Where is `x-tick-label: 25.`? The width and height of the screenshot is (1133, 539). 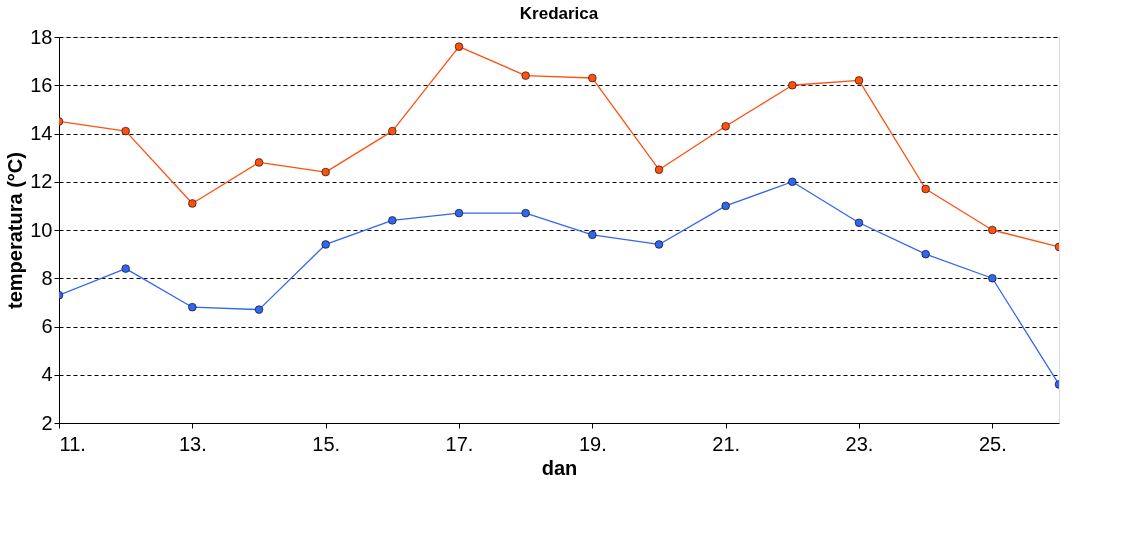 x-tick-label: 25. is located at coordinates (992, 443).